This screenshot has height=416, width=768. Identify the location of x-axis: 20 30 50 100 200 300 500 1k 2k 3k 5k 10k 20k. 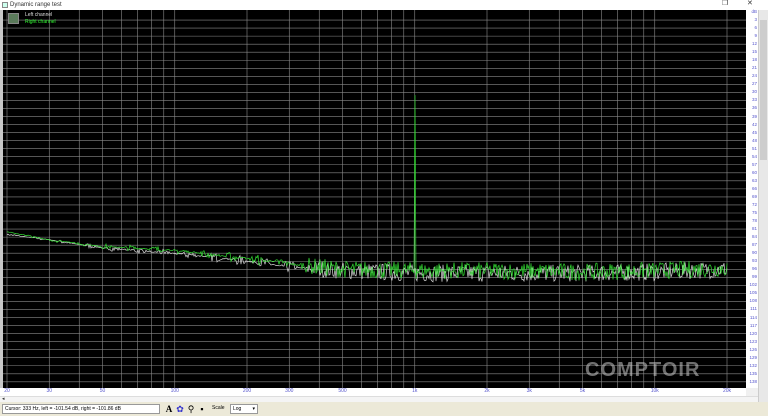
(373, 392).